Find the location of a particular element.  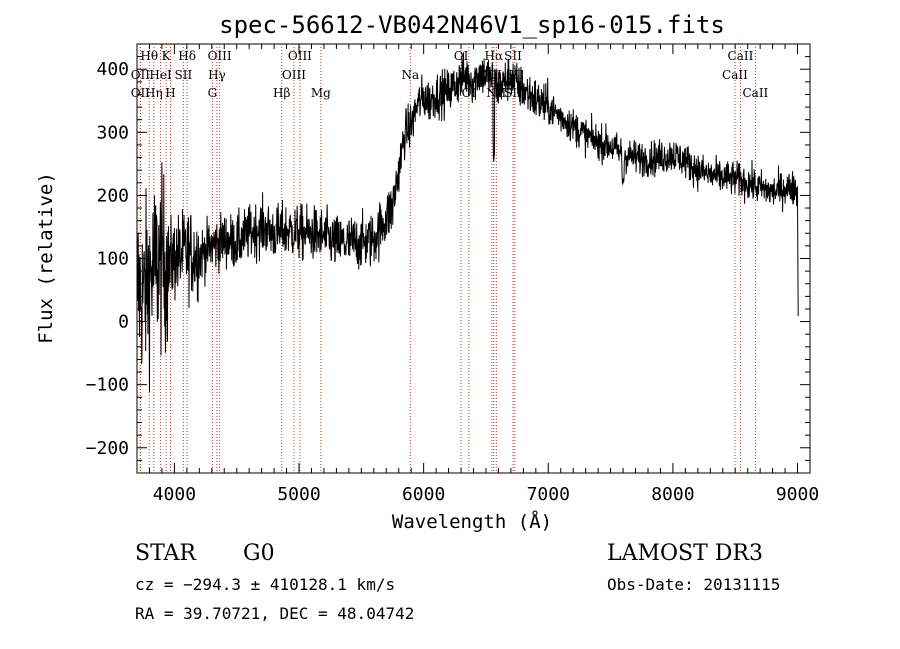

y-tick-label: −200 is located at coordinates (107, 448).